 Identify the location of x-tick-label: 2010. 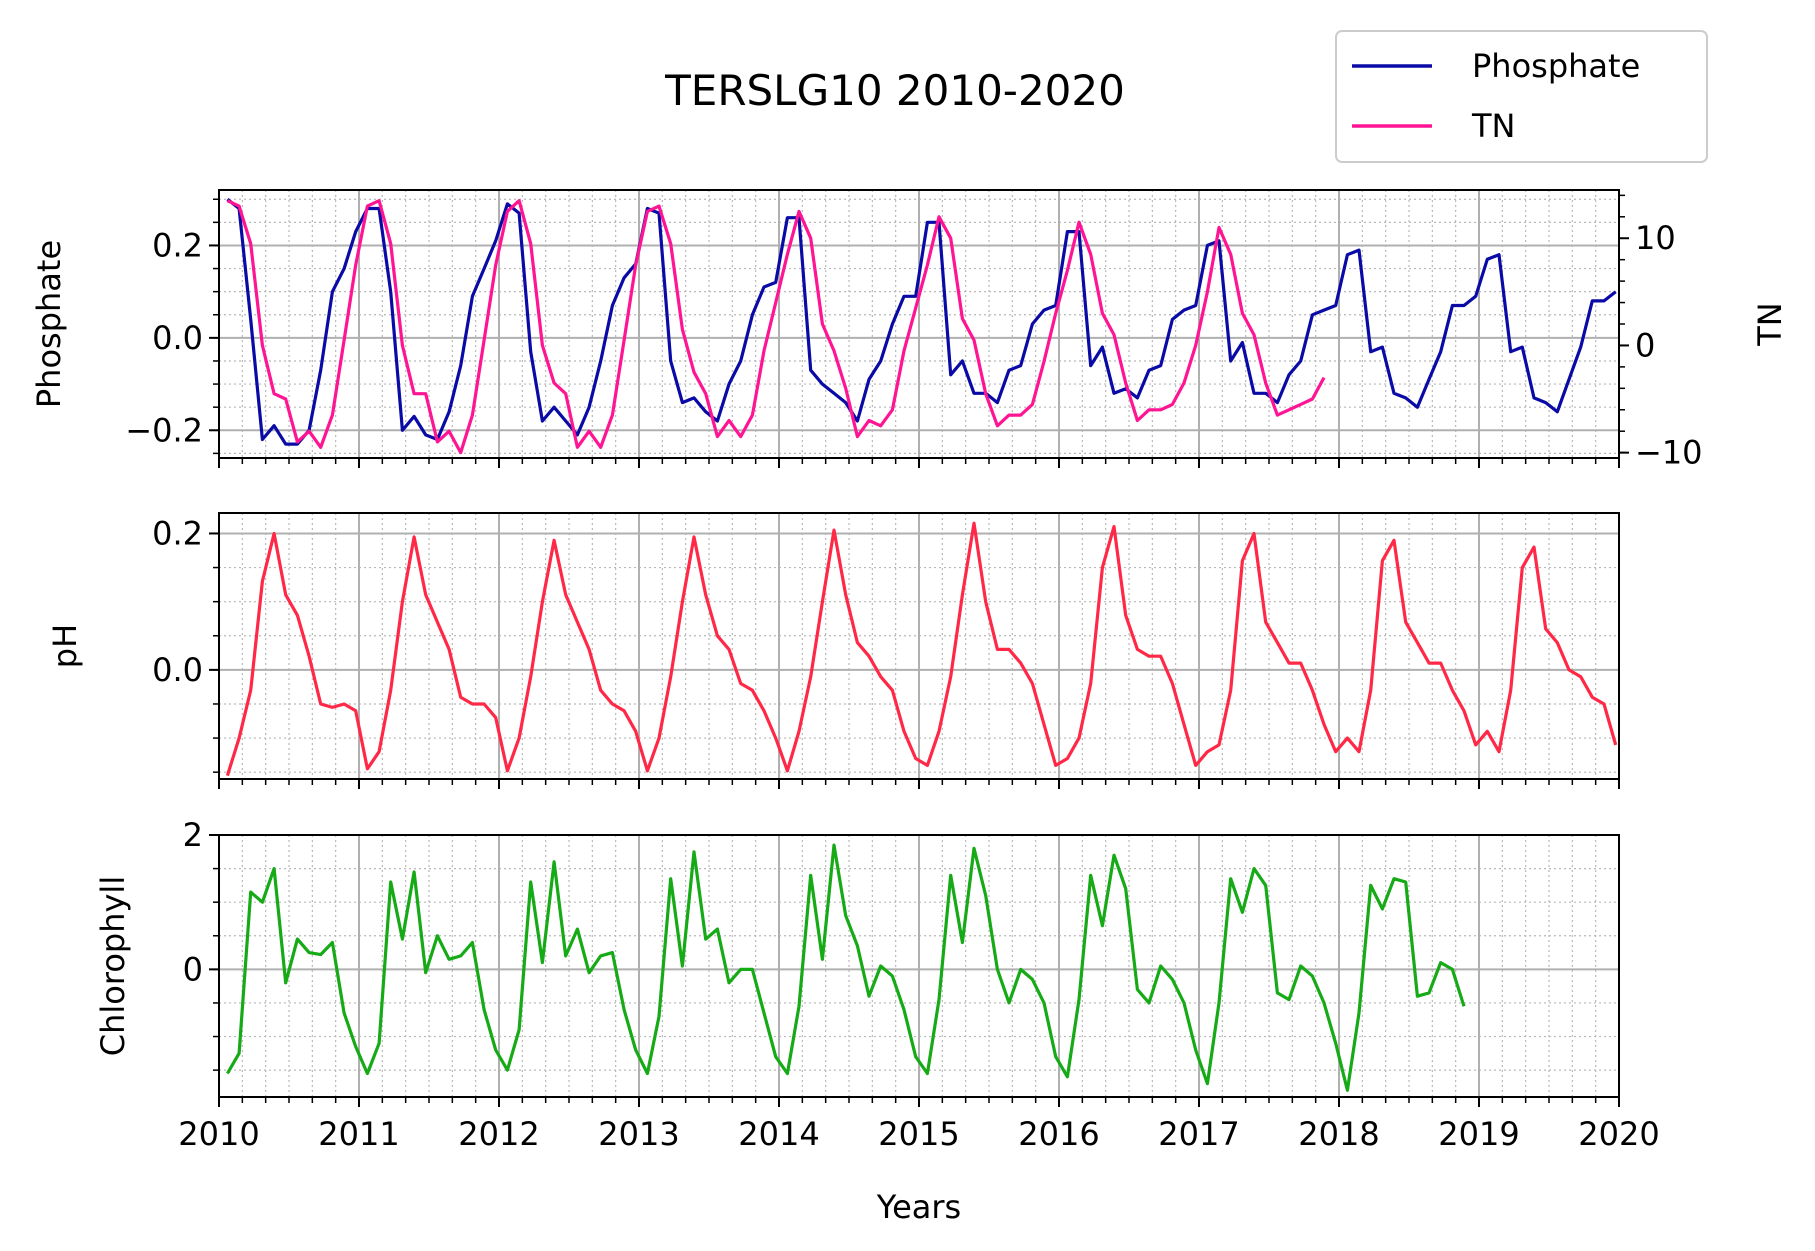
(218, 1134).